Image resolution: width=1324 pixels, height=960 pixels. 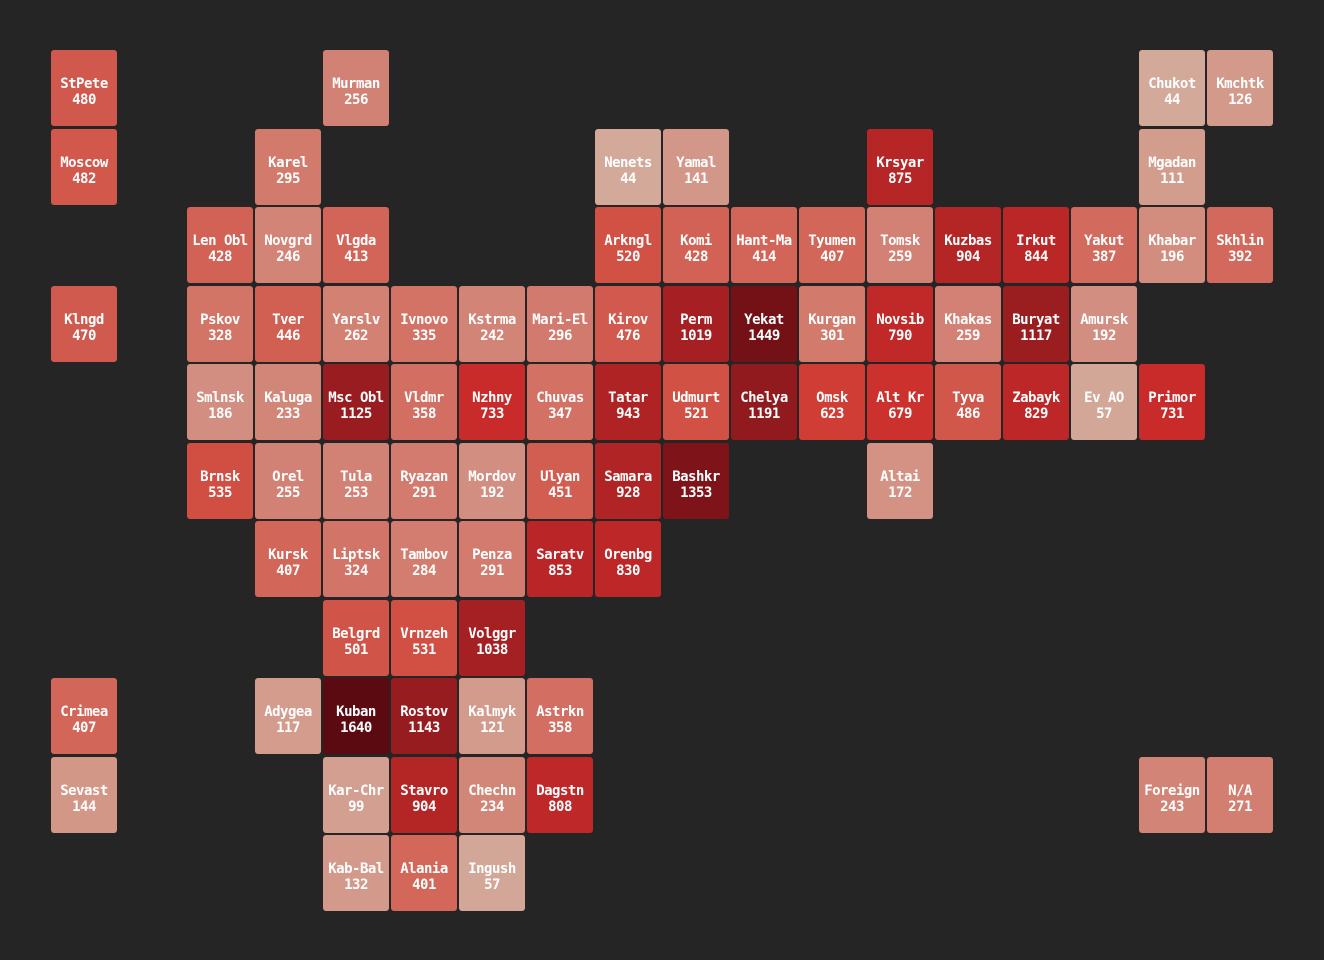 What do you see at coordinates (288, 402) in the screenshot?
I see `tile-kaluga: Kaluga 233` at bounding box center [288, 402].